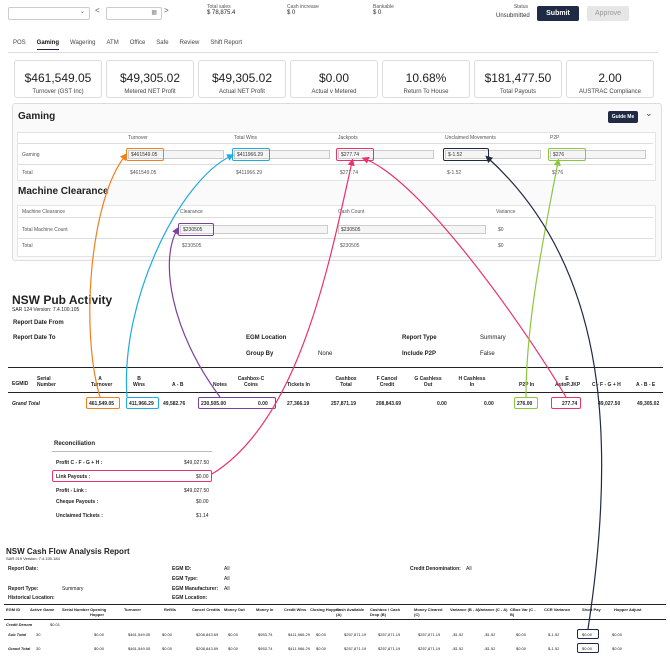  Describe the element at coordinates (19, 648) in the screenshot. I see `cf-grand-total-label: Grand Total` at that location.